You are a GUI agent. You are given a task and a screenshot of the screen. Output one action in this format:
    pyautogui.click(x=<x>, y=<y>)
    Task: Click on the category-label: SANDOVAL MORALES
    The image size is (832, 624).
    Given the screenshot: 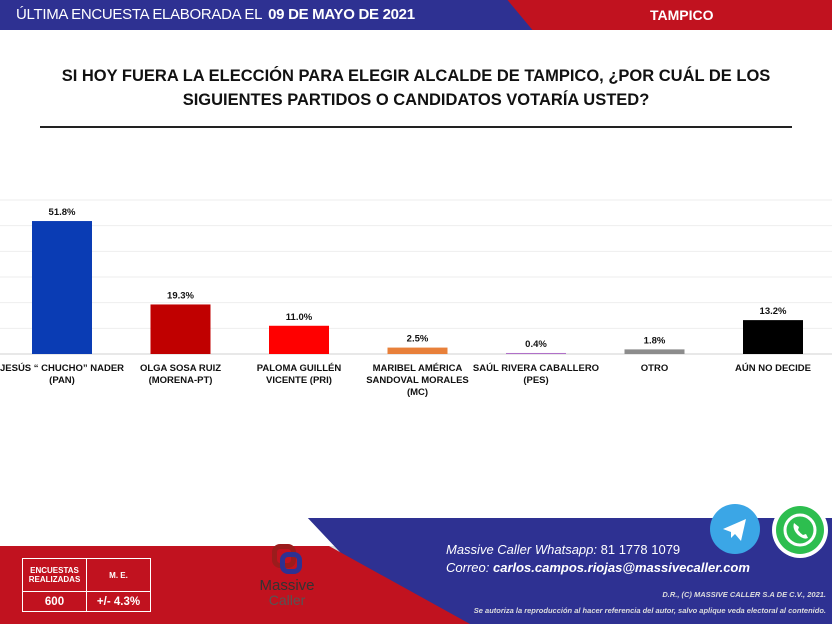 What is the action you would take?
    pyautogui.click(x=417, y=380)
    